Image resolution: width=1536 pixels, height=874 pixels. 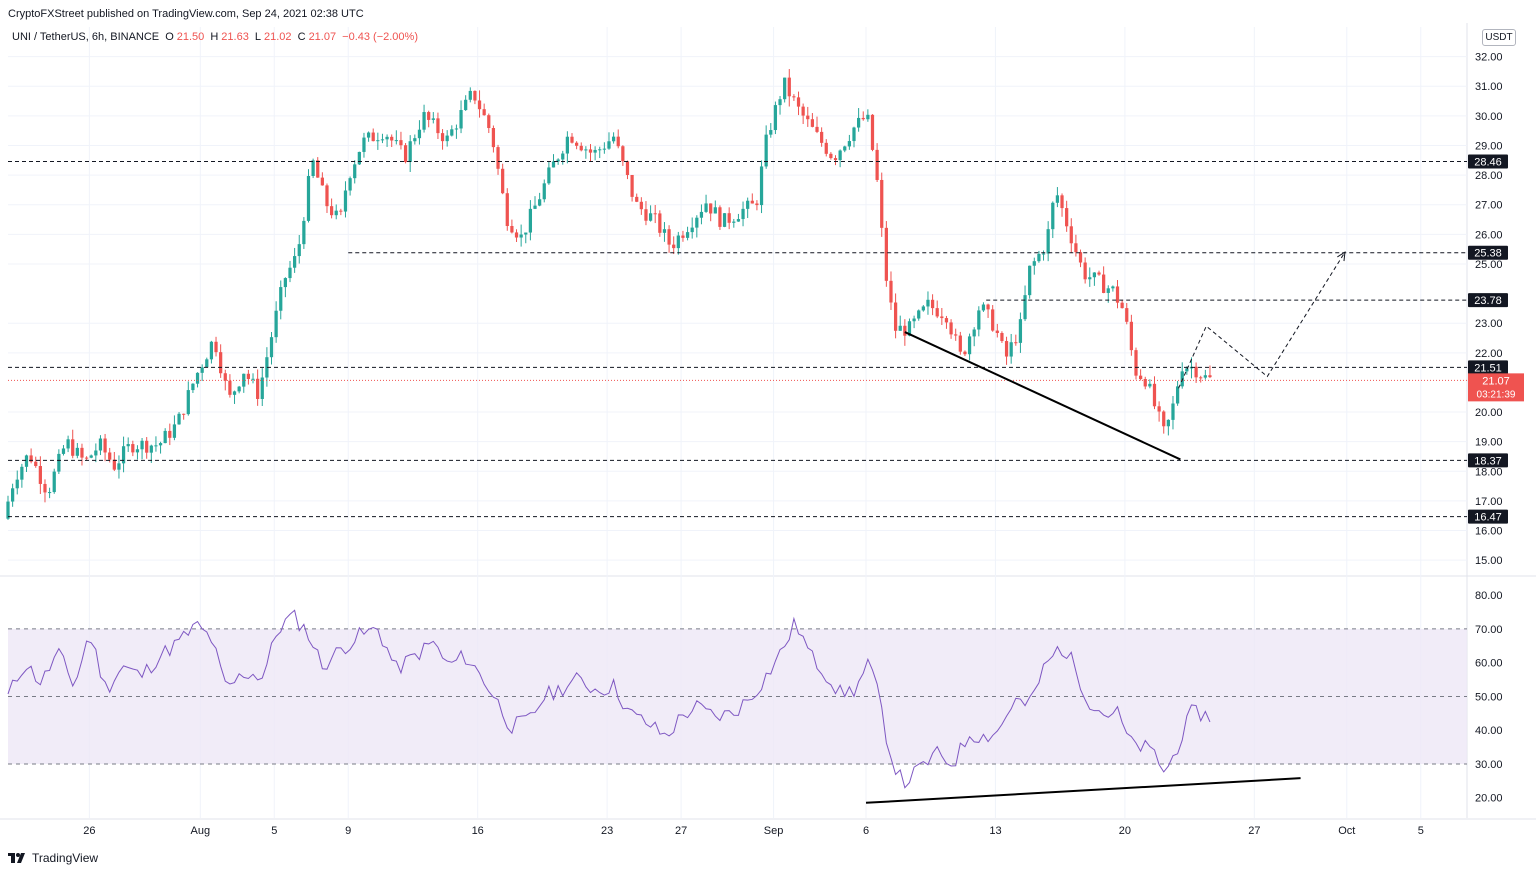 What do you see at coordinates (53, 858) in the screenshot?
I see `tradingview-brand: TradingView` at bounding box center [53, 858].